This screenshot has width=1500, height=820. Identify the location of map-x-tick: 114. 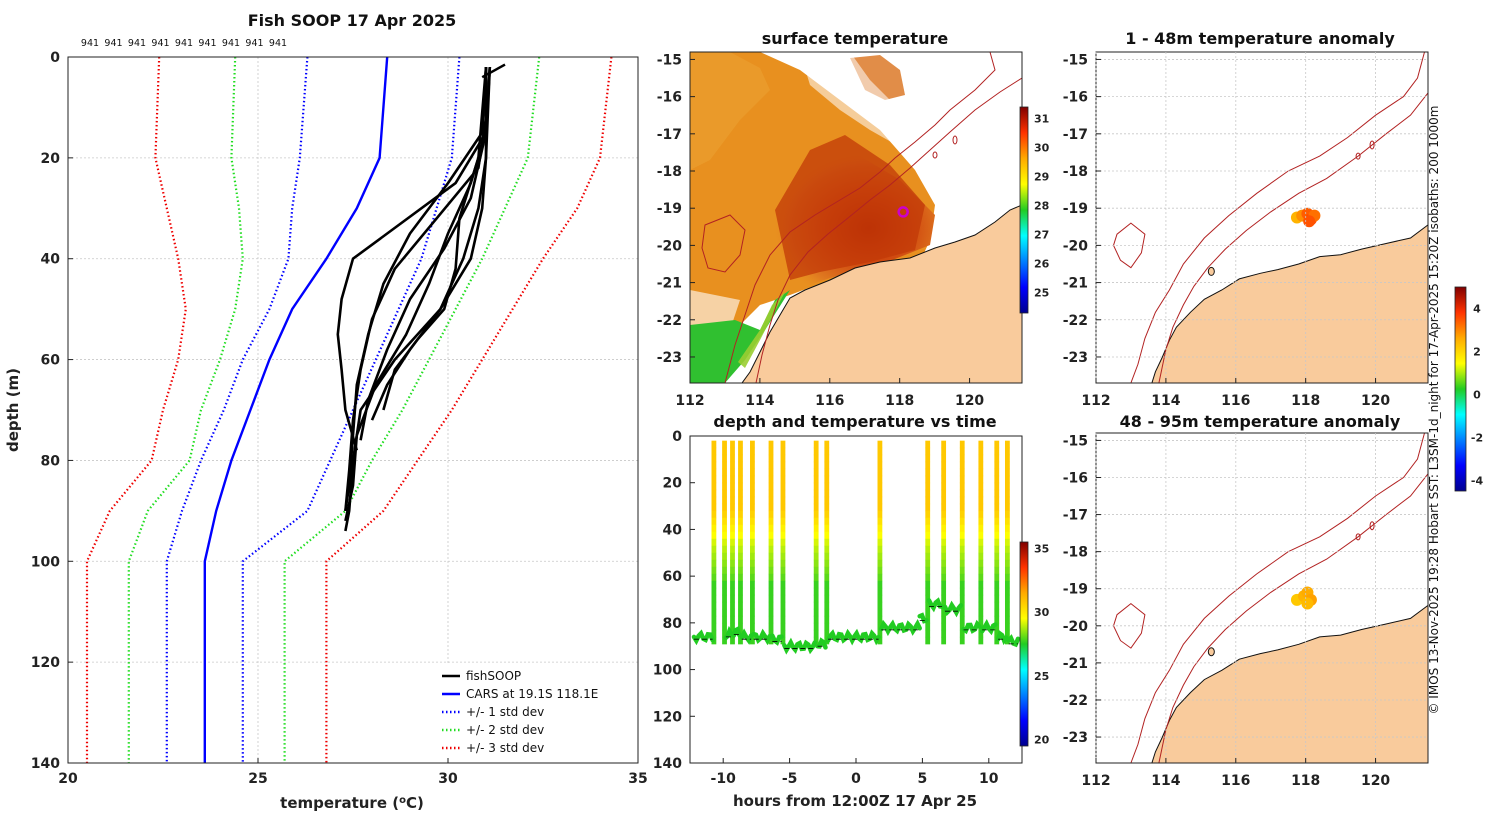
(1165, 781).